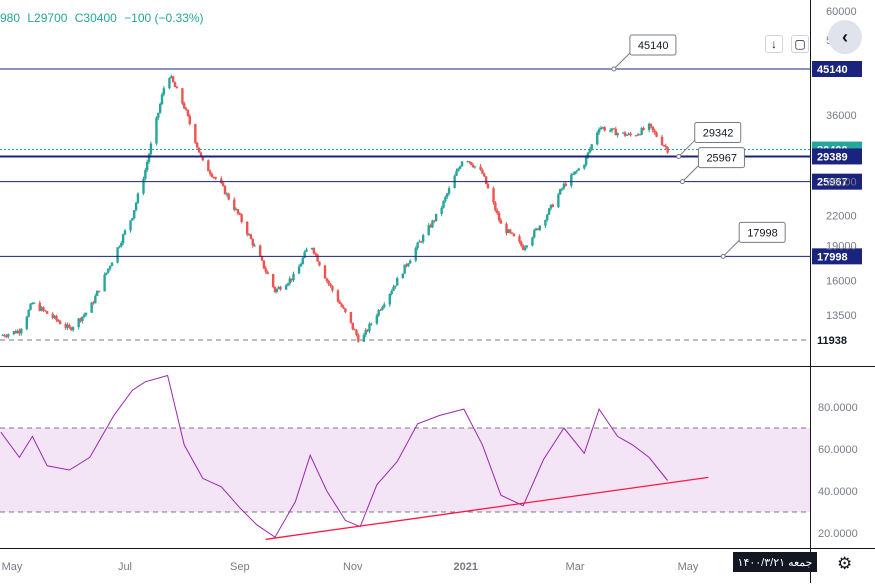 The height and width of the screenshot is (588, 875). I want to click on level-tag-17998: 17998, so click(832, 257).